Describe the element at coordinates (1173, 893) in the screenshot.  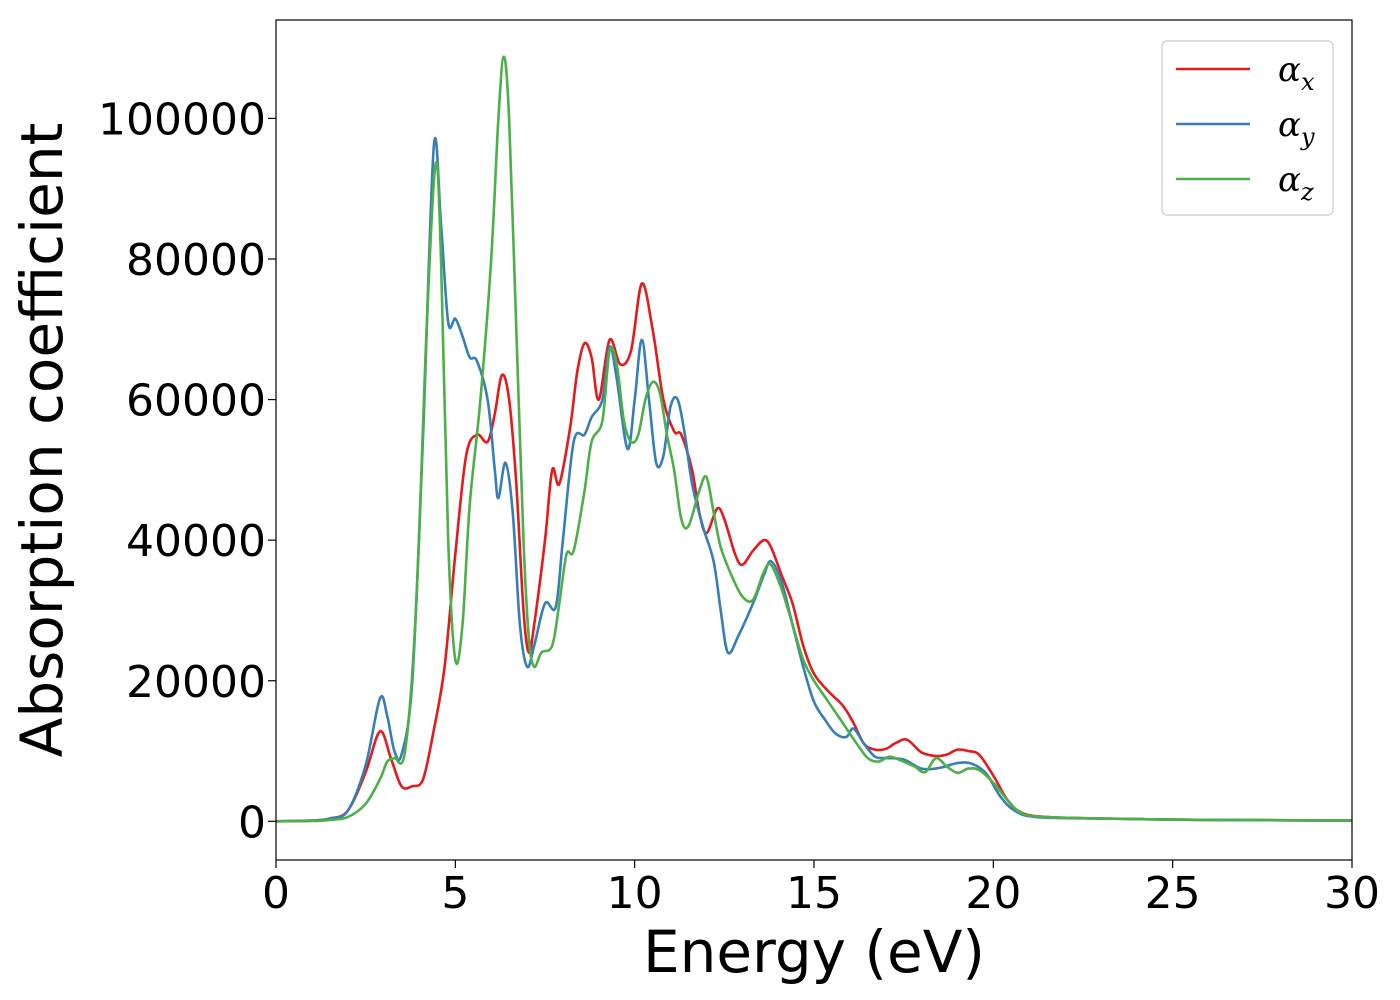
I see `x-tick-label: 25` at that location.